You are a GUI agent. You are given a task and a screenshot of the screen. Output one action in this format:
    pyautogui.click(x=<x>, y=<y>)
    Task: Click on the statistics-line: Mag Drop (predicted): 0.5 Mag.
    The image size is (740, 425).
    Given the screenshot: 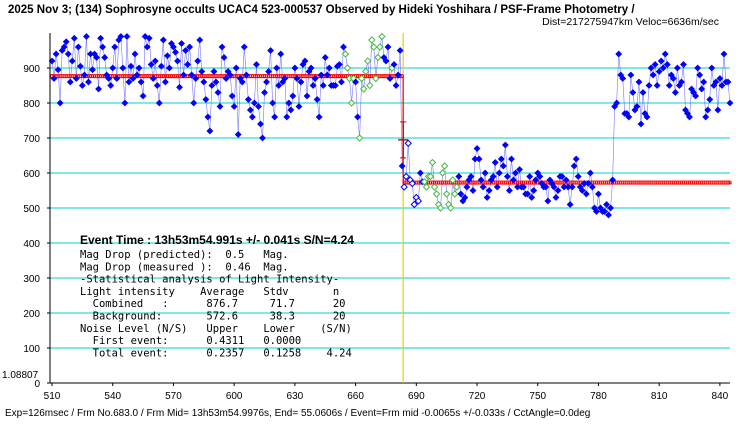 What is the action you would take?
    pyautogui.click(x=184, y=255)
    